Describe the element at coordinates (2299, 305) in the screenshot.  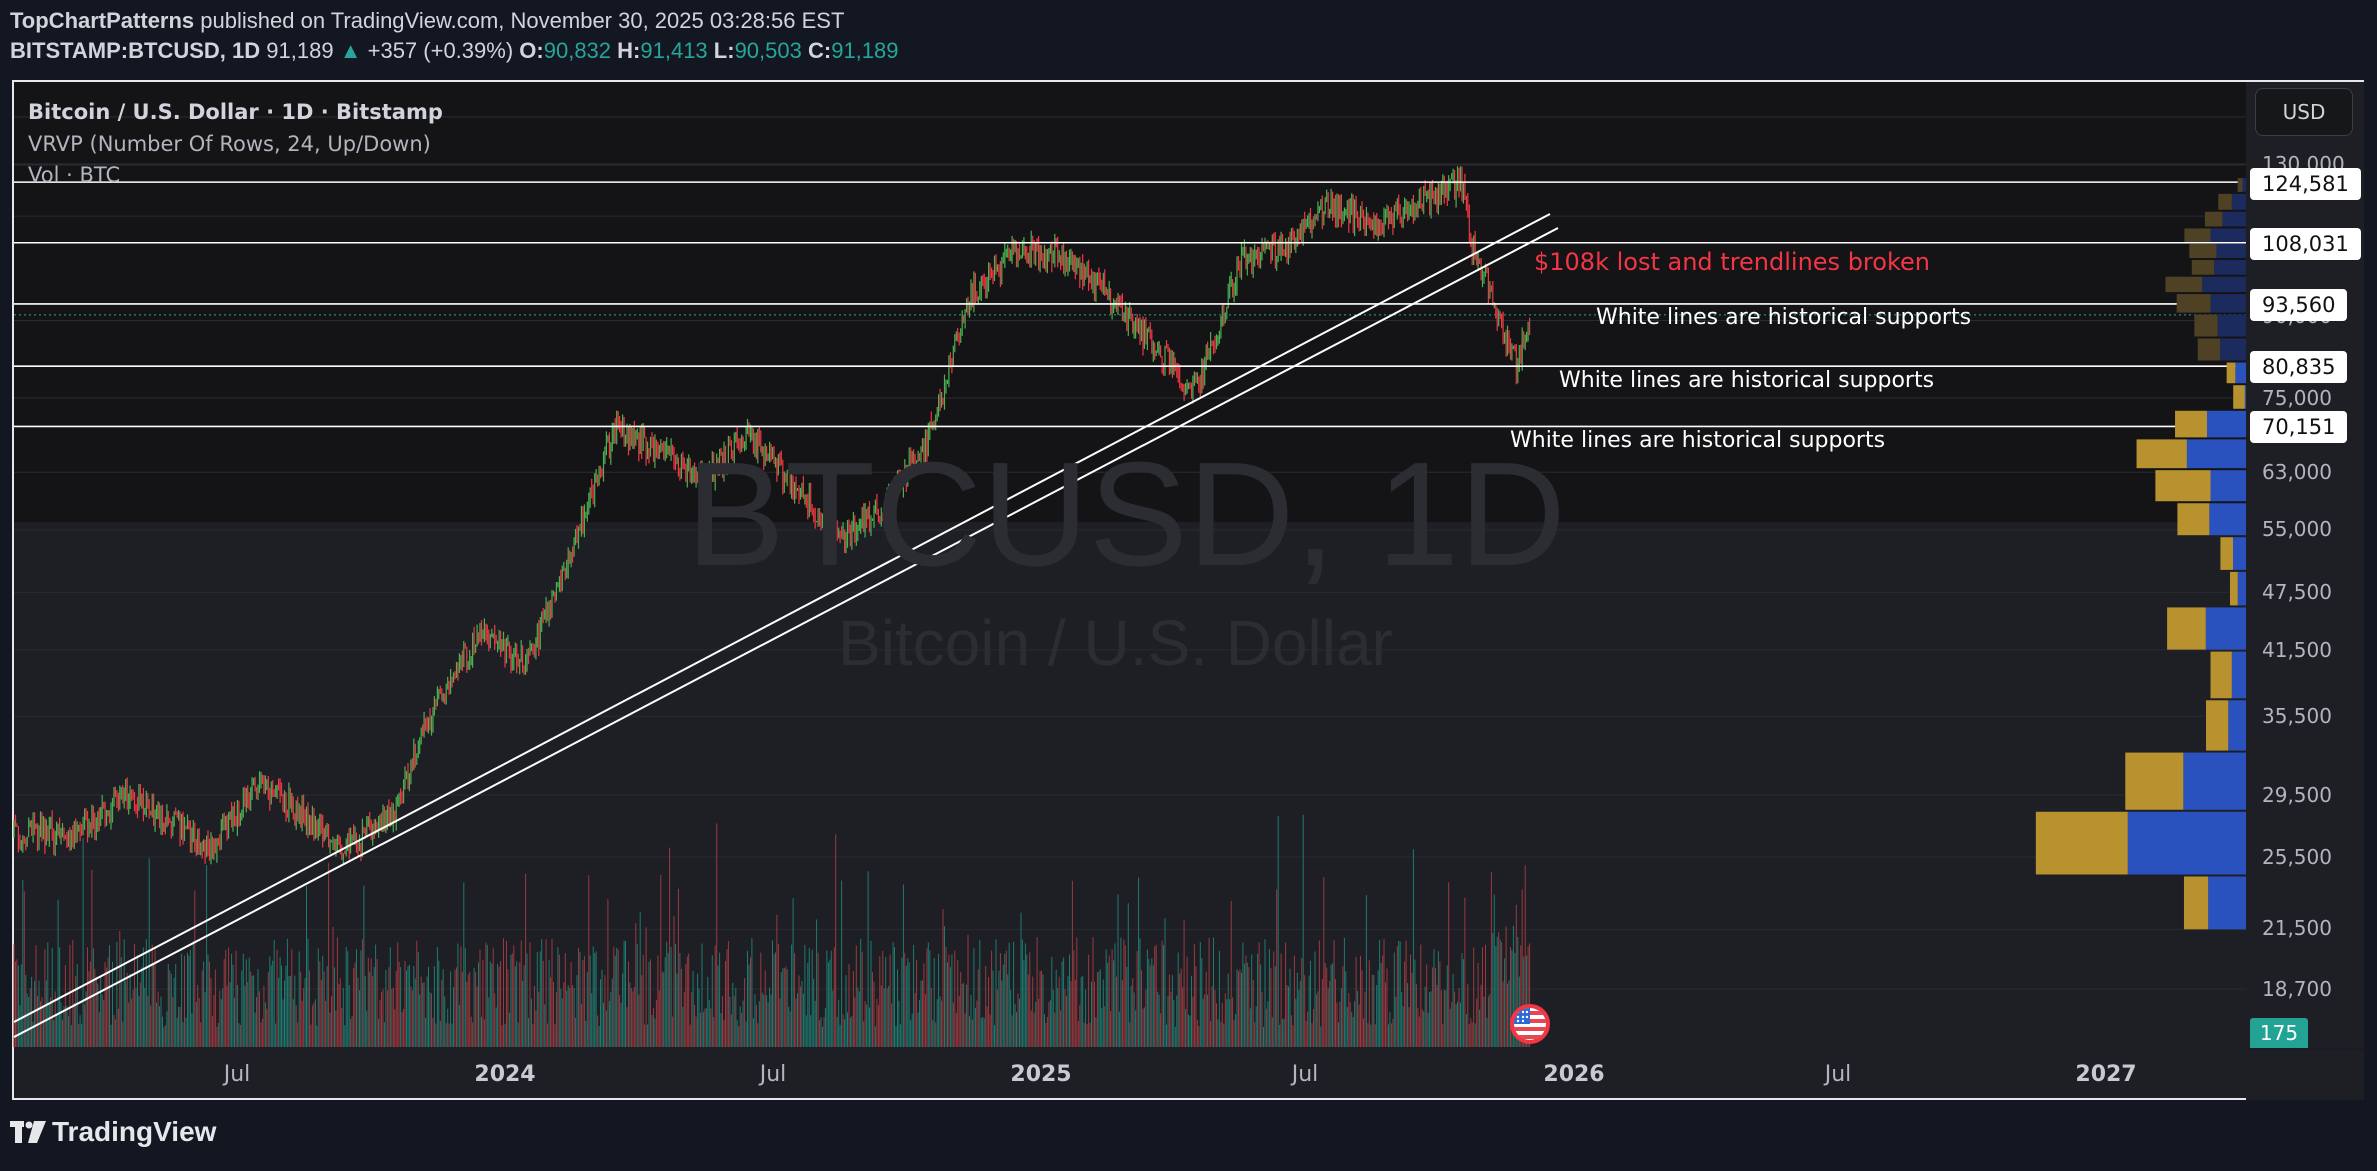
I see `price-tag-93560: 93,560` at that location.